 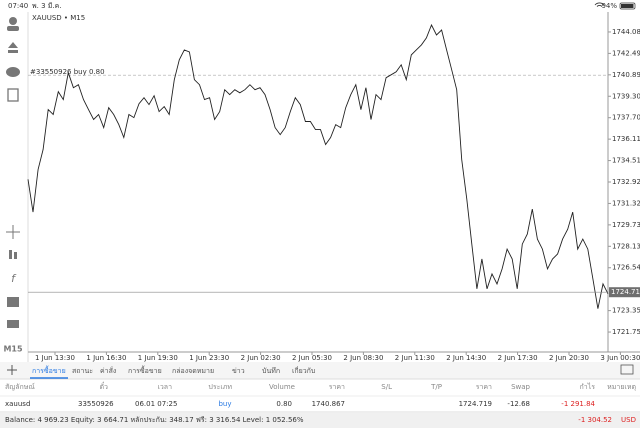 I want to click on crosshair-icon, so click(x=13, y=232).